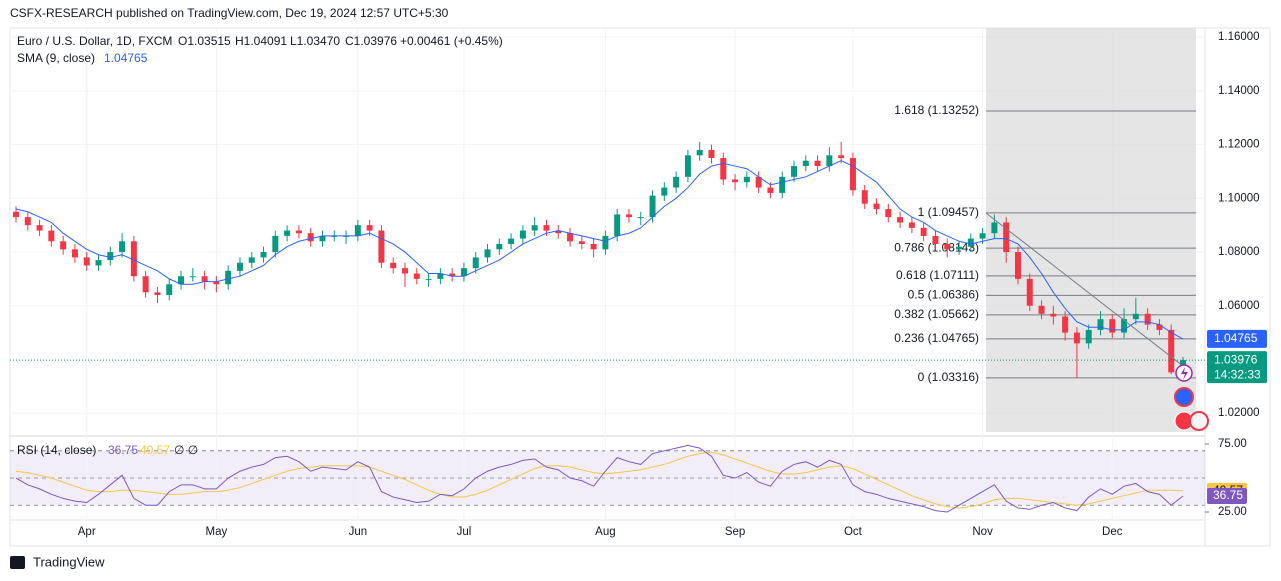  I want to click on last-price-box, so click(1237, 367).